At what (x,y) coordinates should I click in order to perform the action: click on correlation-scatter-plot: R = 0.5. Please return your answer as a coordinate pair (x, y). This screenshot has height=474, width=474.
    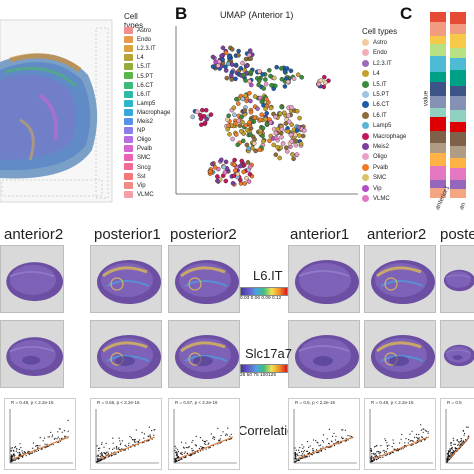
    Looking at the image, I should click on (457, 434).